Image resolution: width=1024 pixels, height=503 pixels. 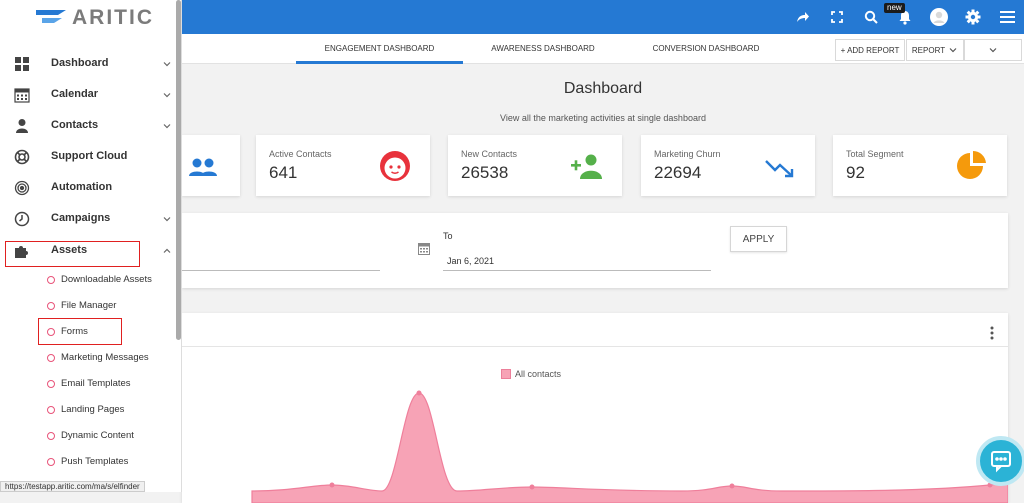 What do you see at coordinates (105, 357) in the screenshot?
I see `sidebar-subitem-label: Marketing Messages` at bounding box center [105, 357].